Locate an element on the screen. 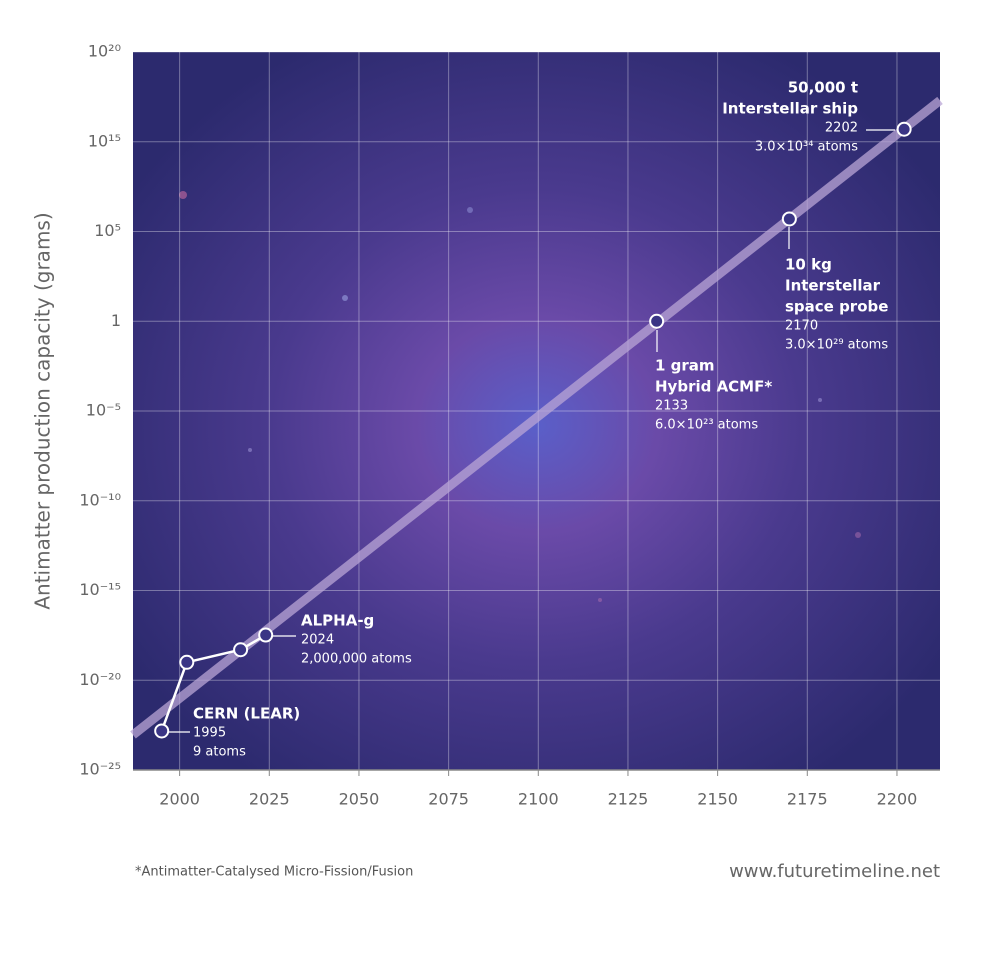  x-tick-label: 2025 is located at coordinates (269, 799).